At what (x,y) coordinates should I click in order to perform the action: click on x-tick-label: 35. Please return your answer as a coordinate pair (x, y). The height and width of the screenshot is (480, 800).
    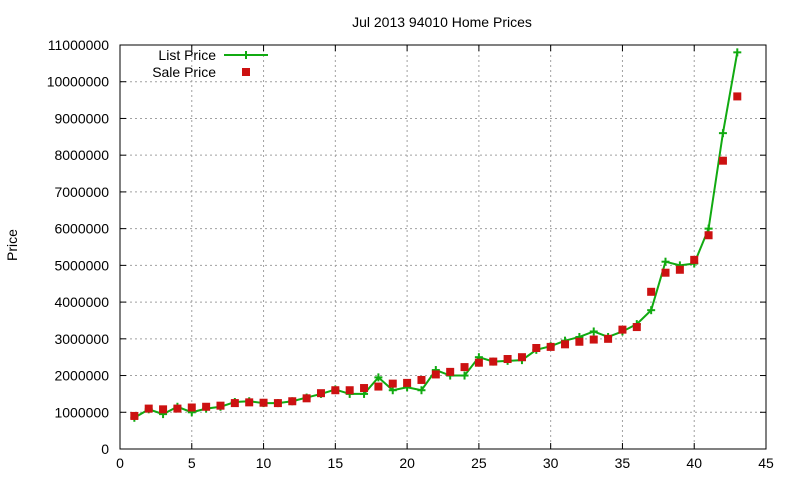
    Looking at the image, I should click on (623, 463).